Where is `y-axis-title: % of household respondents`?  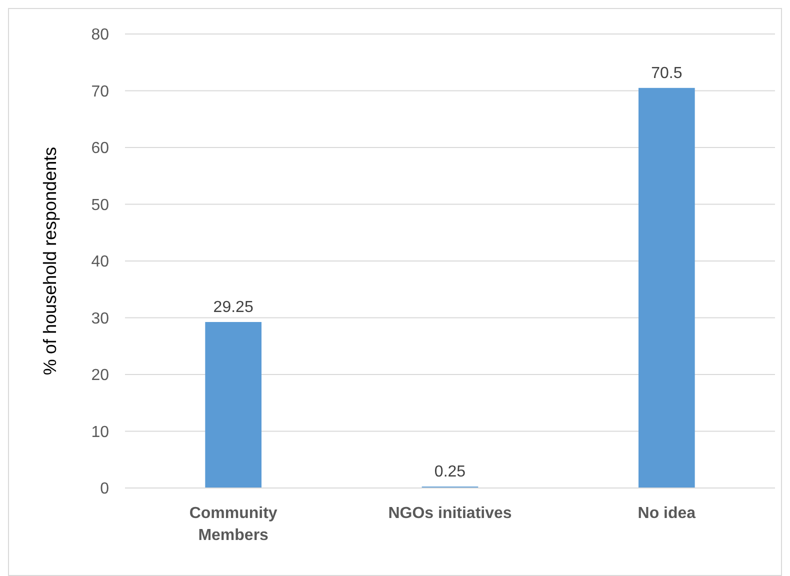 y-axis-title: % of household respondents is located at coordinates (50, 261).